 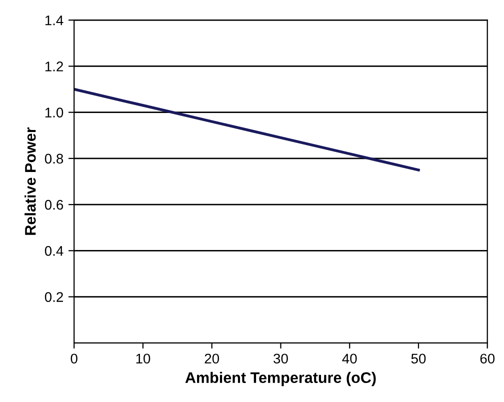 I want to click on y-tick-label: 0.8, so click(x=54, y=159).